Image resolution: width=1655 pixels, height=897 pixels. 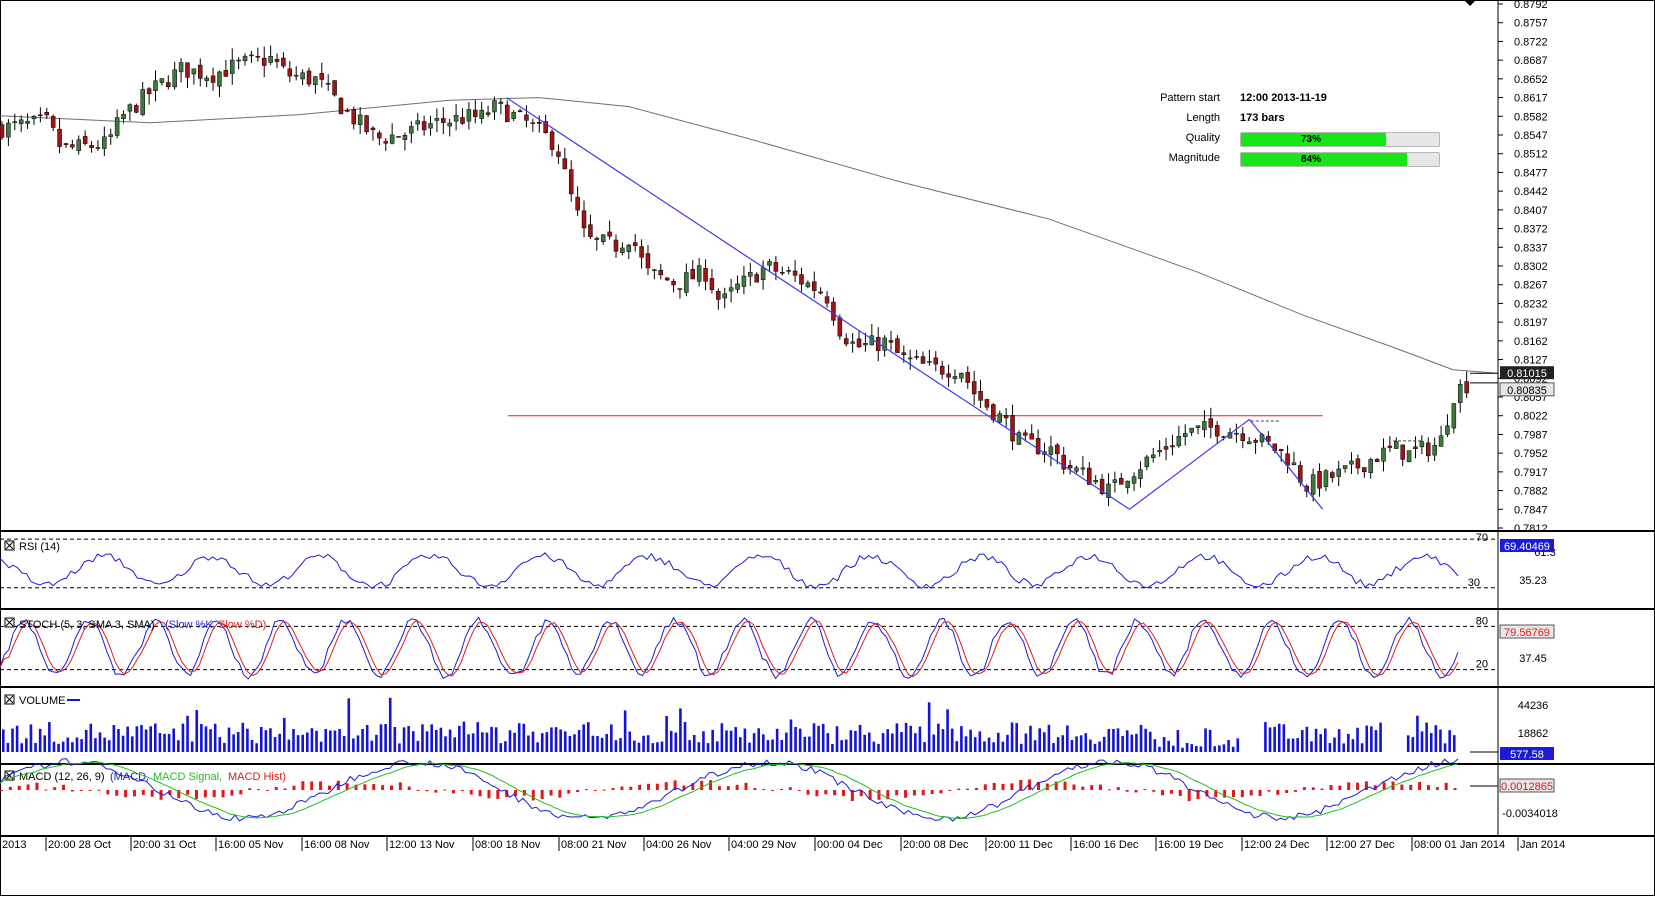 I want to click on quality-text: 73%, so click(x=1310, y=139).